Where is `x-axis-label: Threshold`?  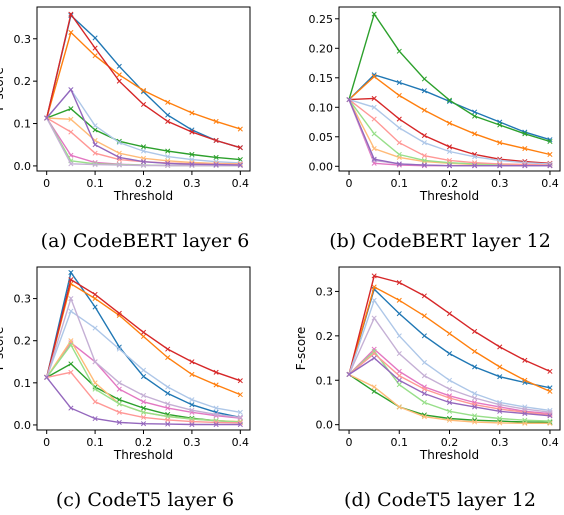
x-axis-label: Threshold is located at coordinates (143, 455).